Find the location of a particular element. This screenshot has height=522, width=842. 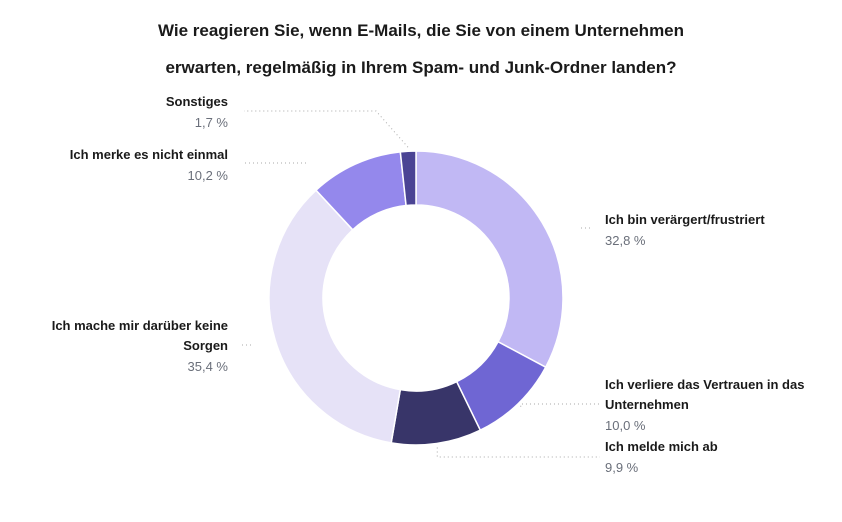

label-keine-sorgen-value: 35,4 % is located at coordinates (207, 366).